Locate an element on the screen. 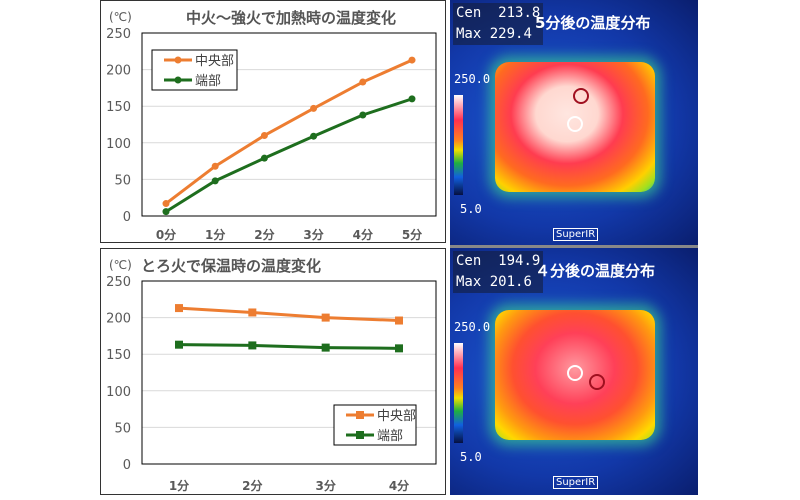 Image resolution: width=800 pixels, height=500 pixels. thermal-title: ４分後の温度分布 is located at coordinates (595, 271).